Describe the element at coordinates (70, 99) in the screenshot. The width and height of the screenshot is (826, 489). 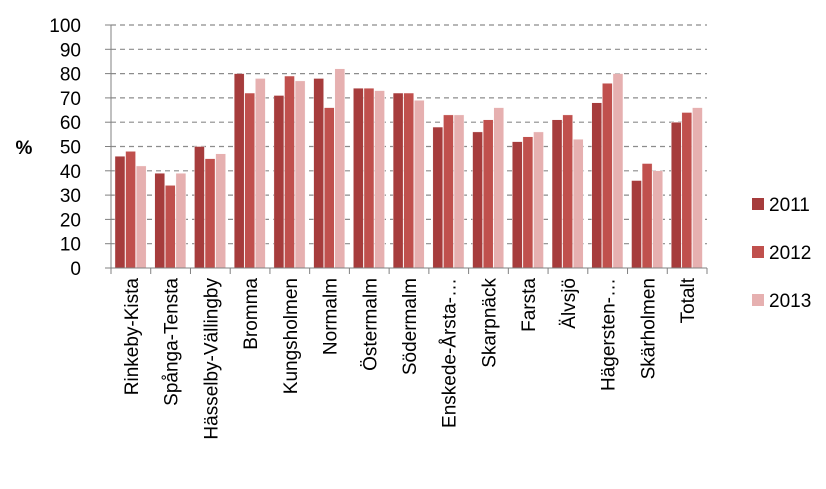
I see `y-tick-label: 70` at that location.